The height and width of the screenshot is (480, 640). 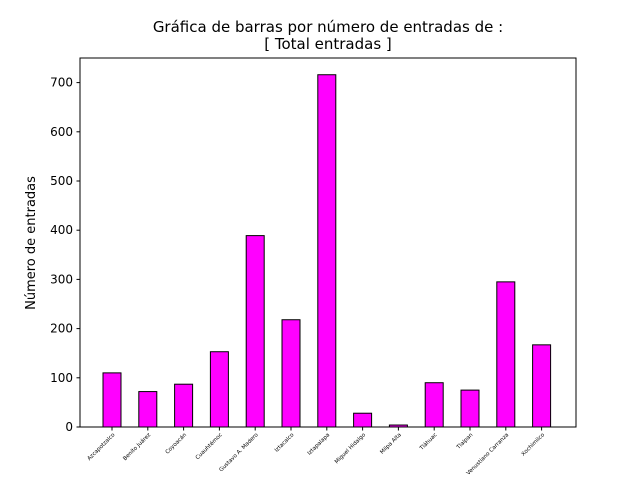 I want to click on y-ticks-group: 0 100 200 300 400 500 600 700, so click(x=65, y=255).